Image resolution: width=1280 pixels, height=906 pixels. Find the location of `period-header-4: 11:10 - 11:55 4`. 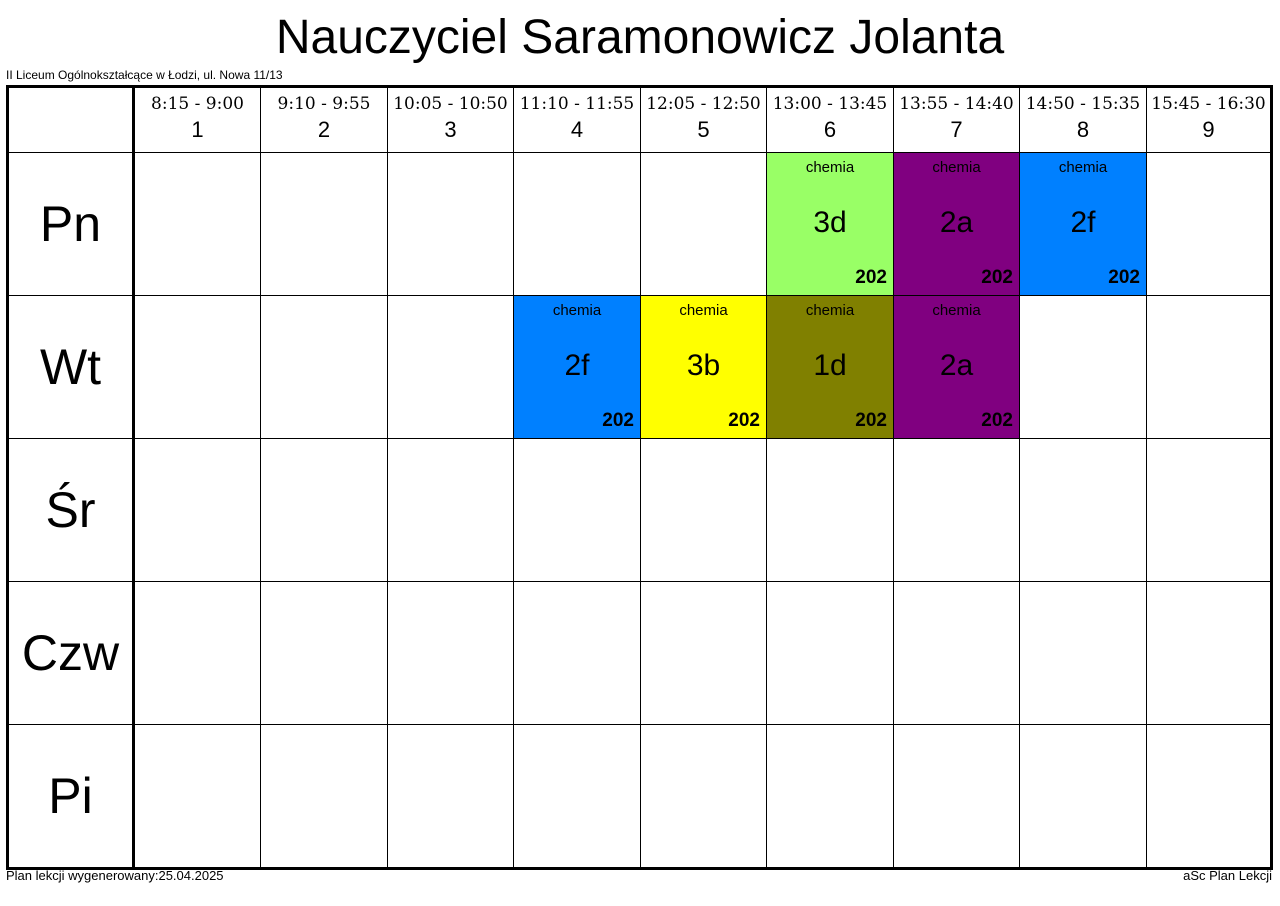

period-header-4: 11:10 - 11:55 4 is located at coordinates (577, 119).